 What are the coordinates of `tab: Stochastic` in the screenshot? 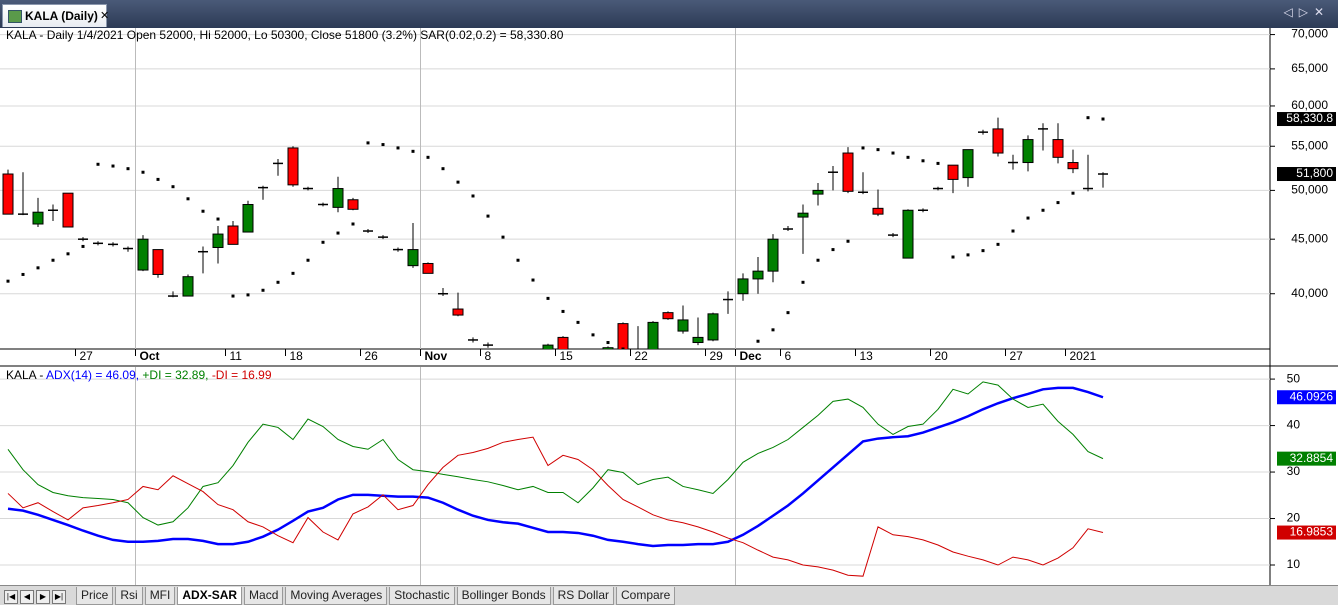 It's located at (422, 596).